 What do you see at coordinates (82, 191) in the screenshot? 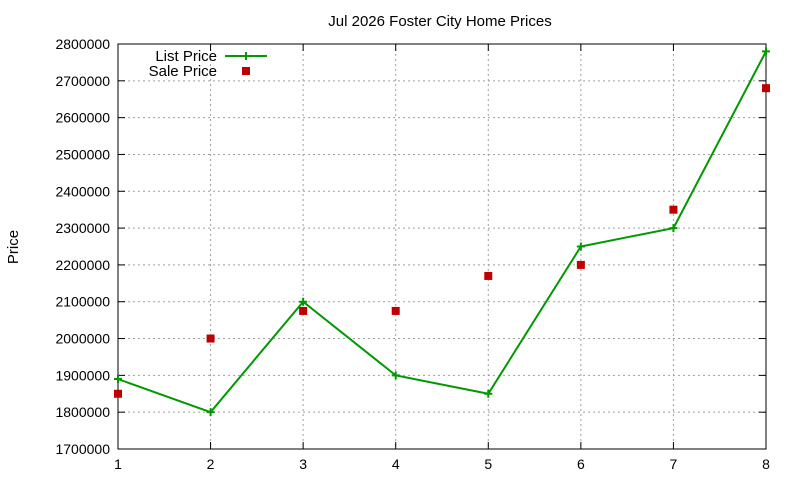
I see `y-tick-label: 2400000` at bounding box center [82, 191].